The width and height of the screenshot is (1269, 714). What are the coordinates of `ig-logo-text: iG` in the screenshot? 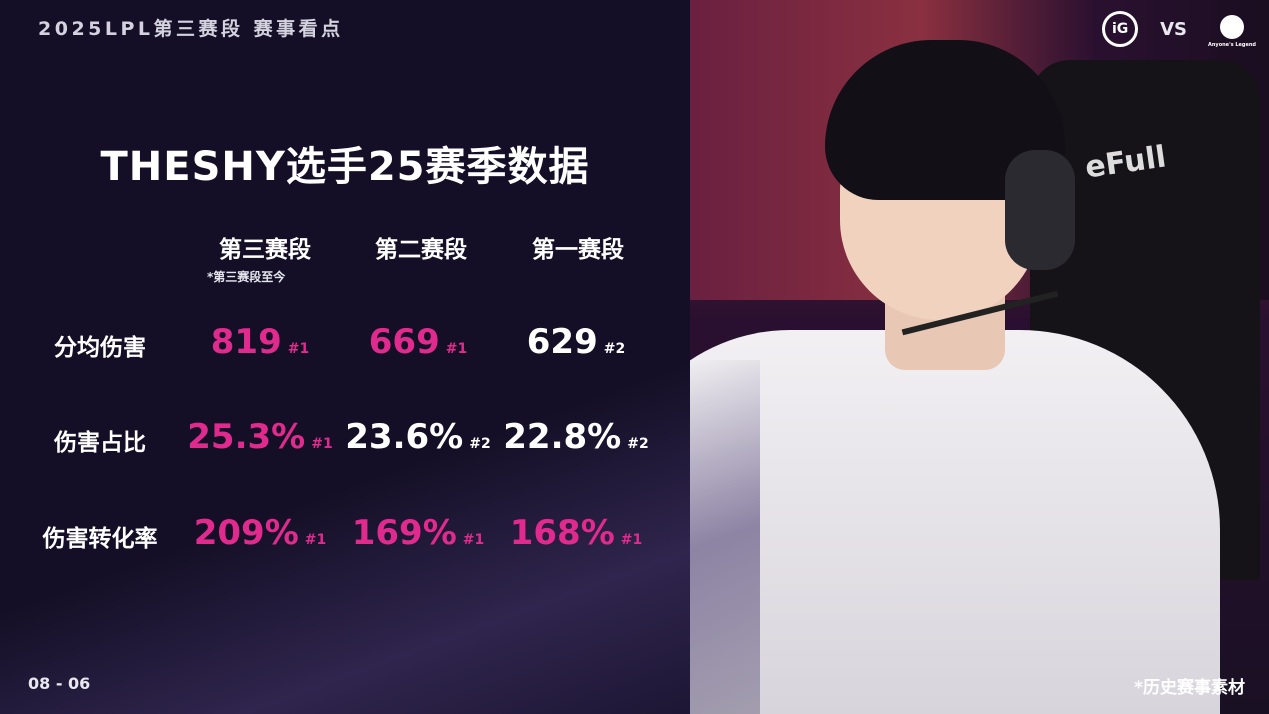 It's located at (1120, 29).